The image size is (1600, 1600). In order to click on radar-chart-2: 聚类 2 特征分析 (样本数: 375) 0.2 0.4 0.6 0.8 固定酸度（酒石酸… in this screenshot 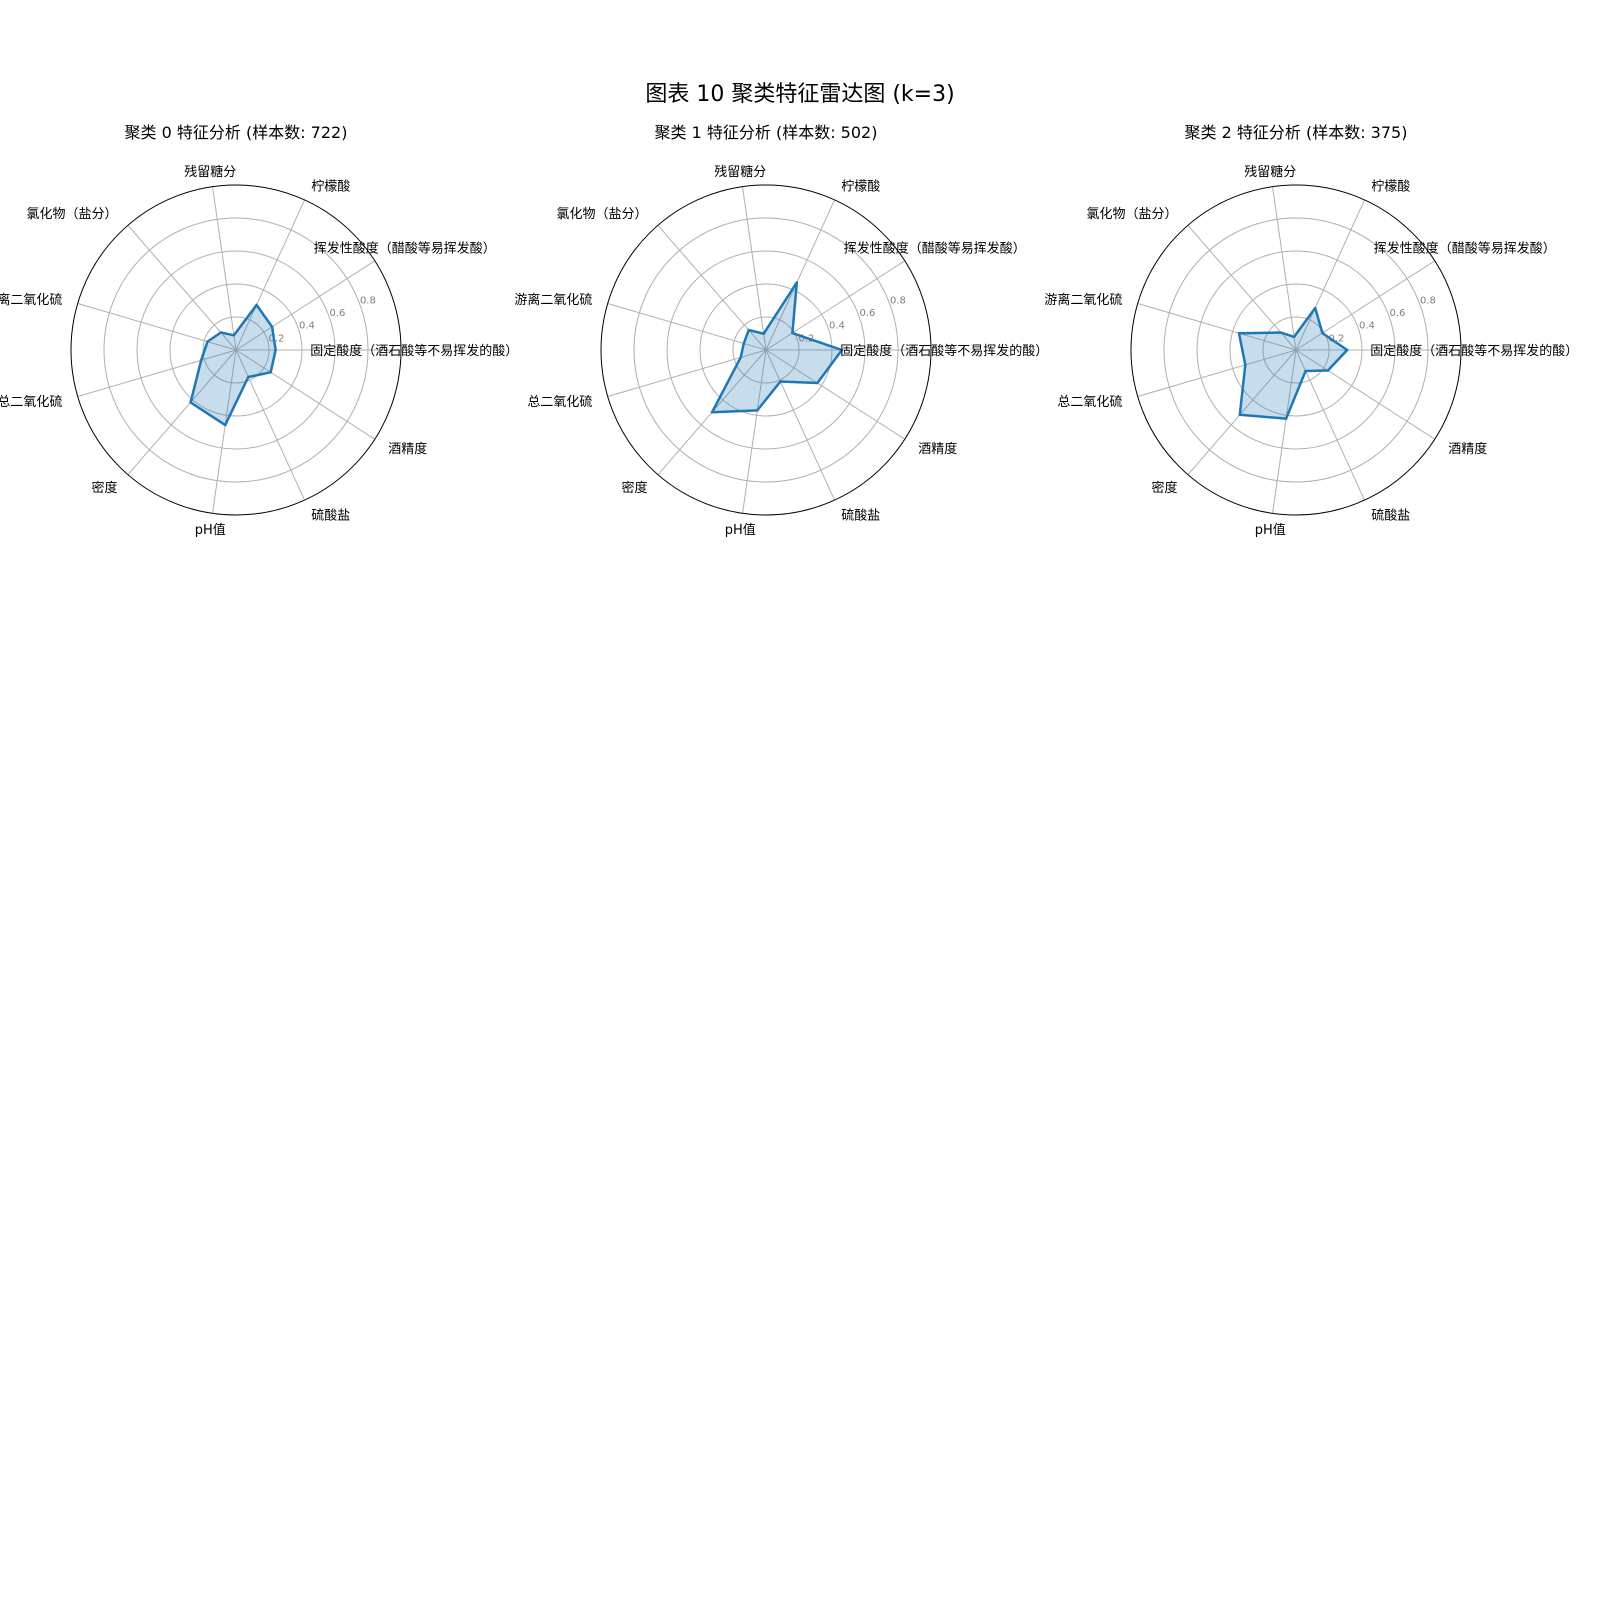, I will do `click(1311, 330)`.